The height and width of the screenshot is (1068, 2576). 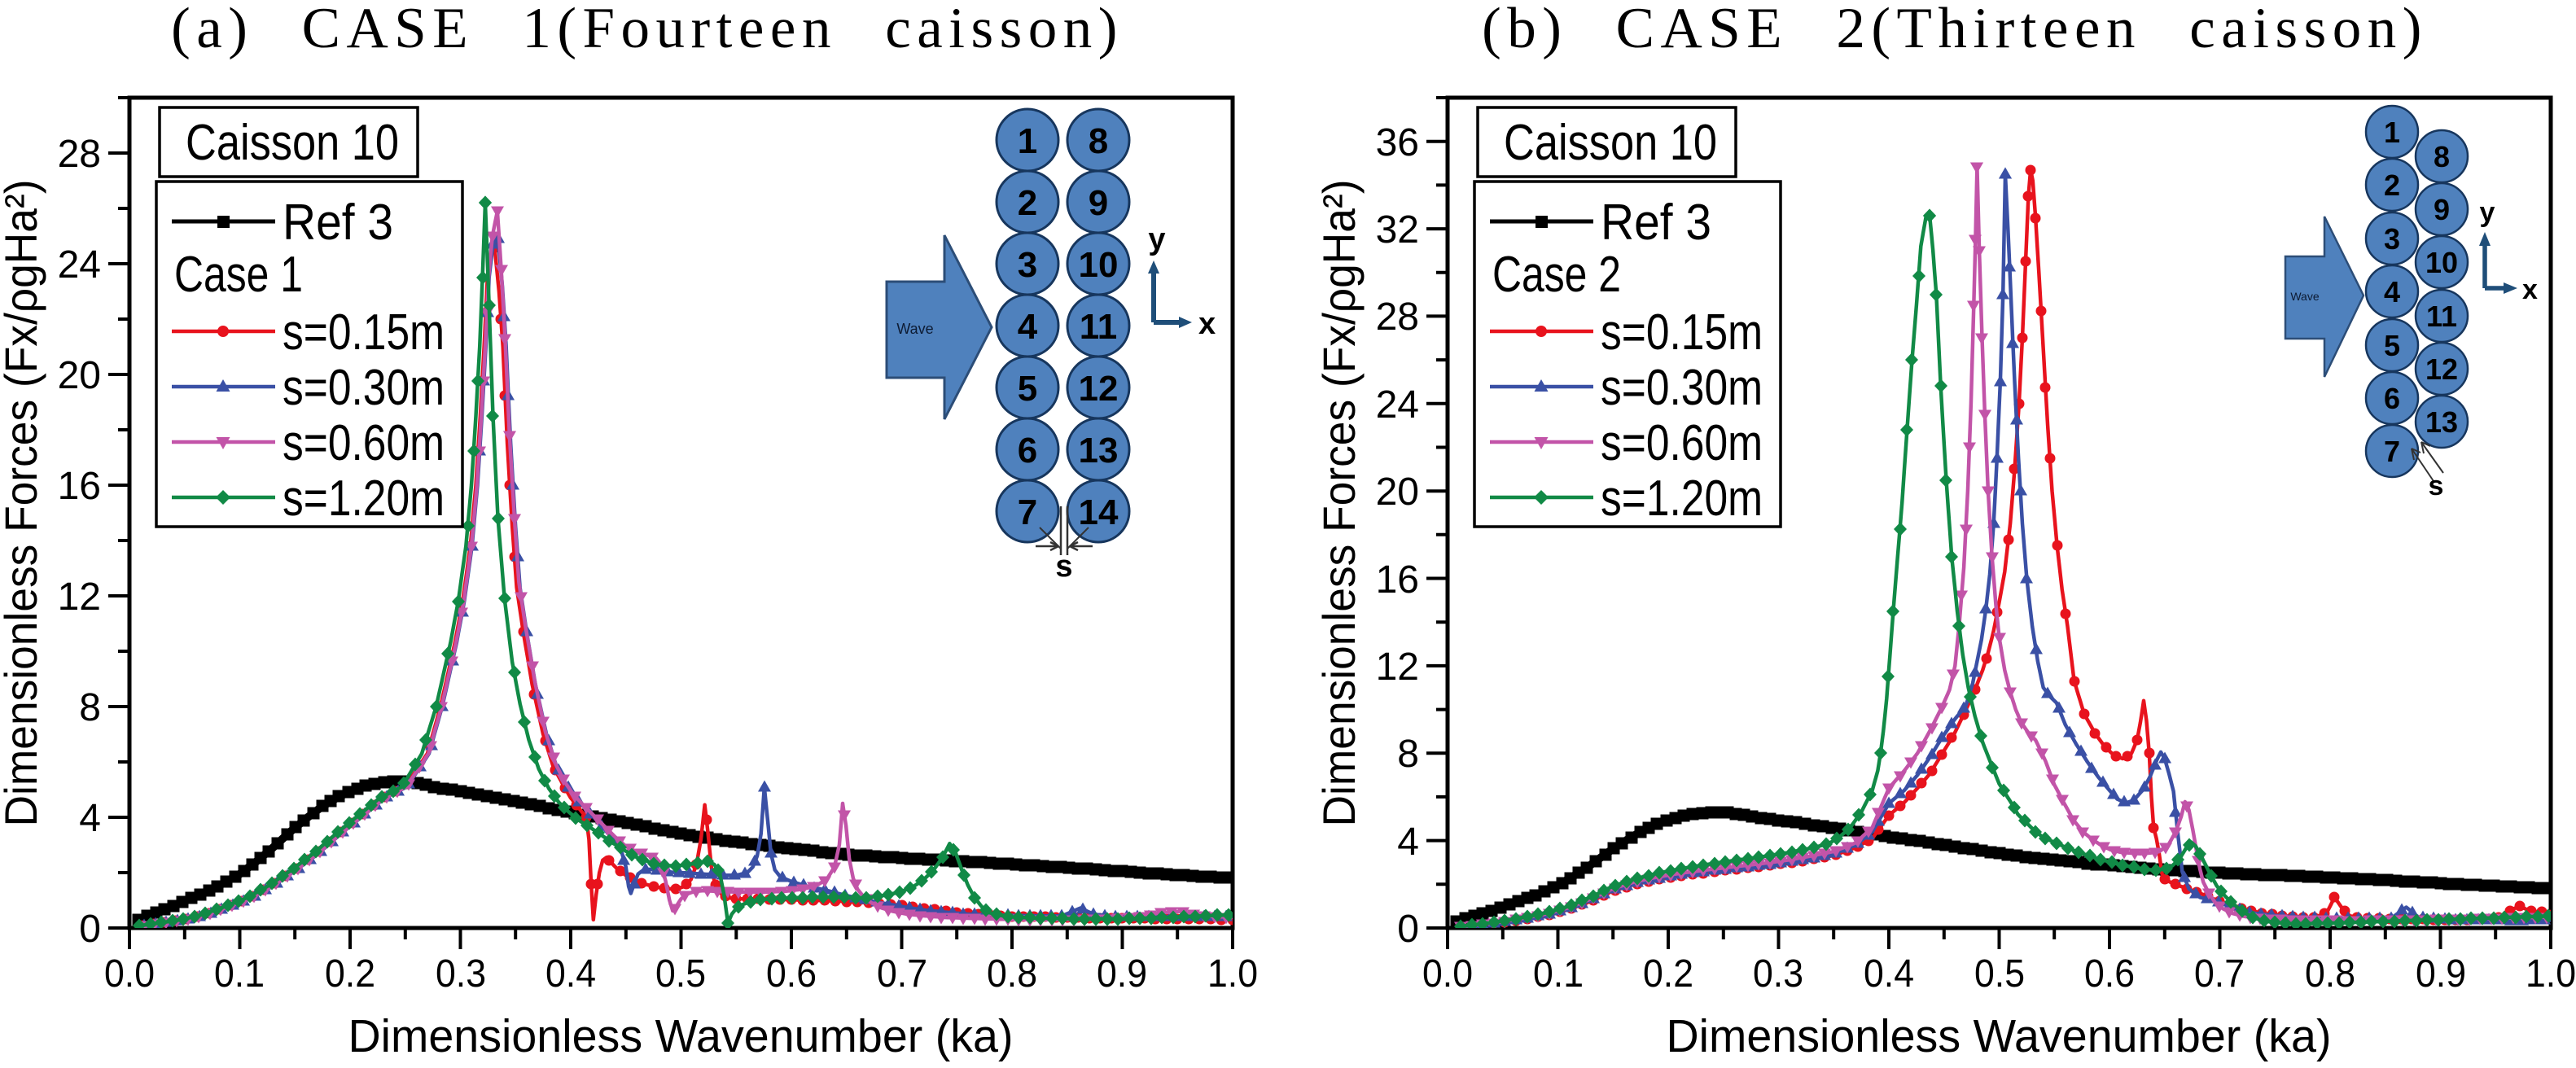 What do you see at coordinates (1955, 30) in the screenshot?
I see `svg-text: (b) CASE 2(Thirteen caisson)` at bounding box center [1955, 30].